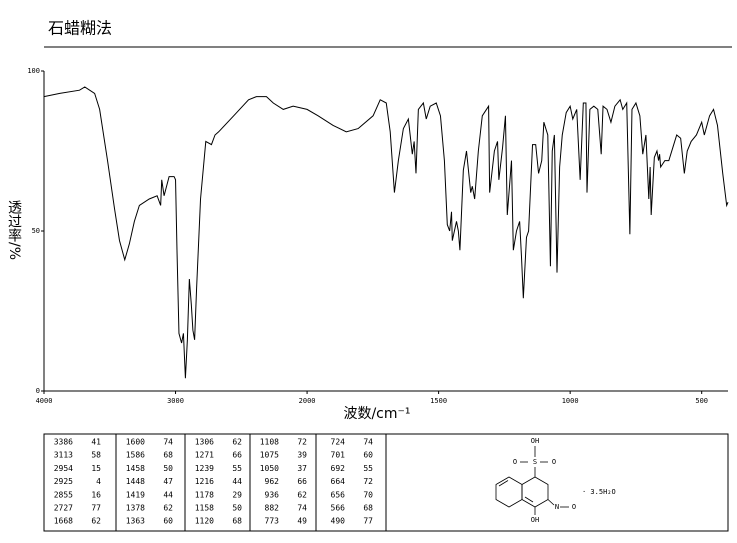 This screenshot has height=543, width=737. Describe the element at coordinates (135, 521) in the screenshot. I see `peak-wavenumber: 1363` at that location.